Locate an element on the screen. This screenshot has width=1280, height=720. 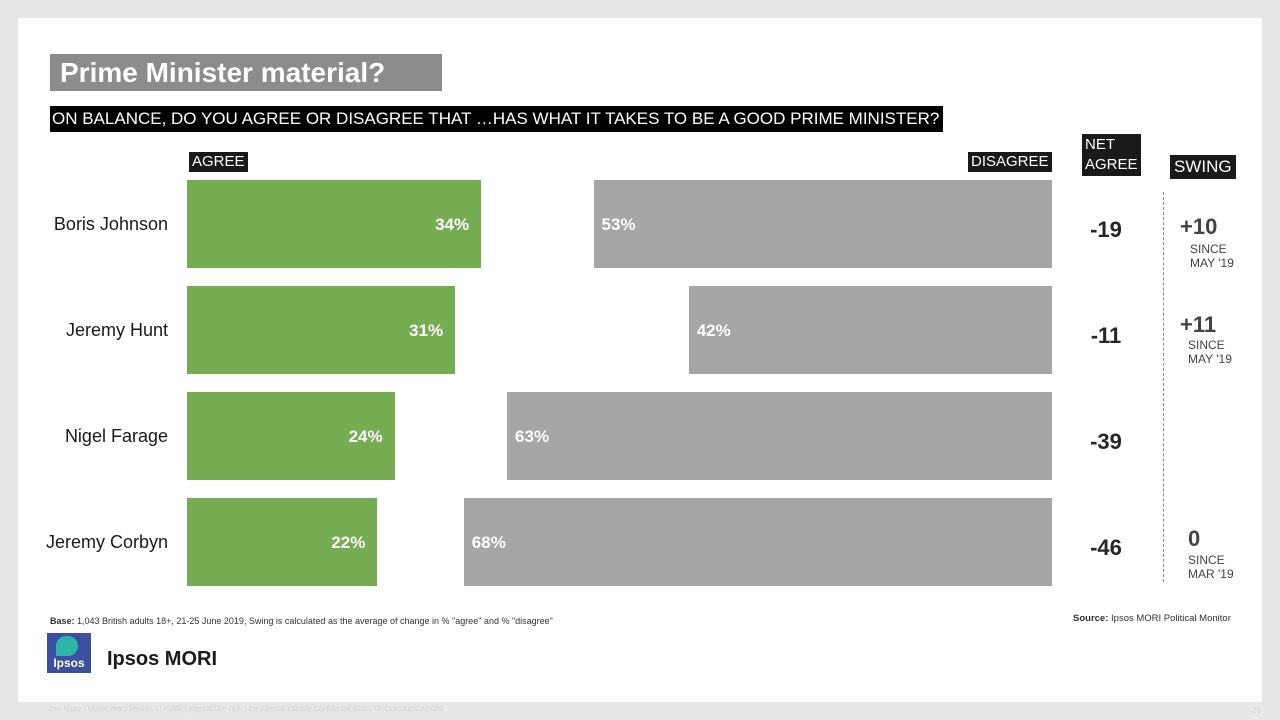
category-label-boris-johnson: Boris Johnson is located at coordinates (110, 224).